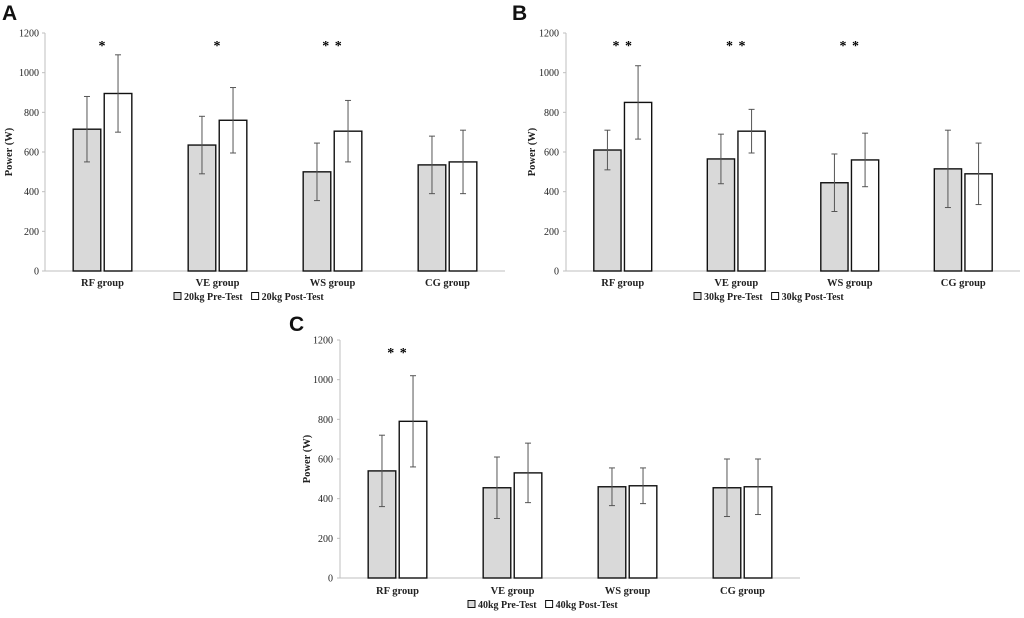 The image size is (1024, 618). I want to click on legend-label-pre: 30kg Pre-Test, so click(733, 297).